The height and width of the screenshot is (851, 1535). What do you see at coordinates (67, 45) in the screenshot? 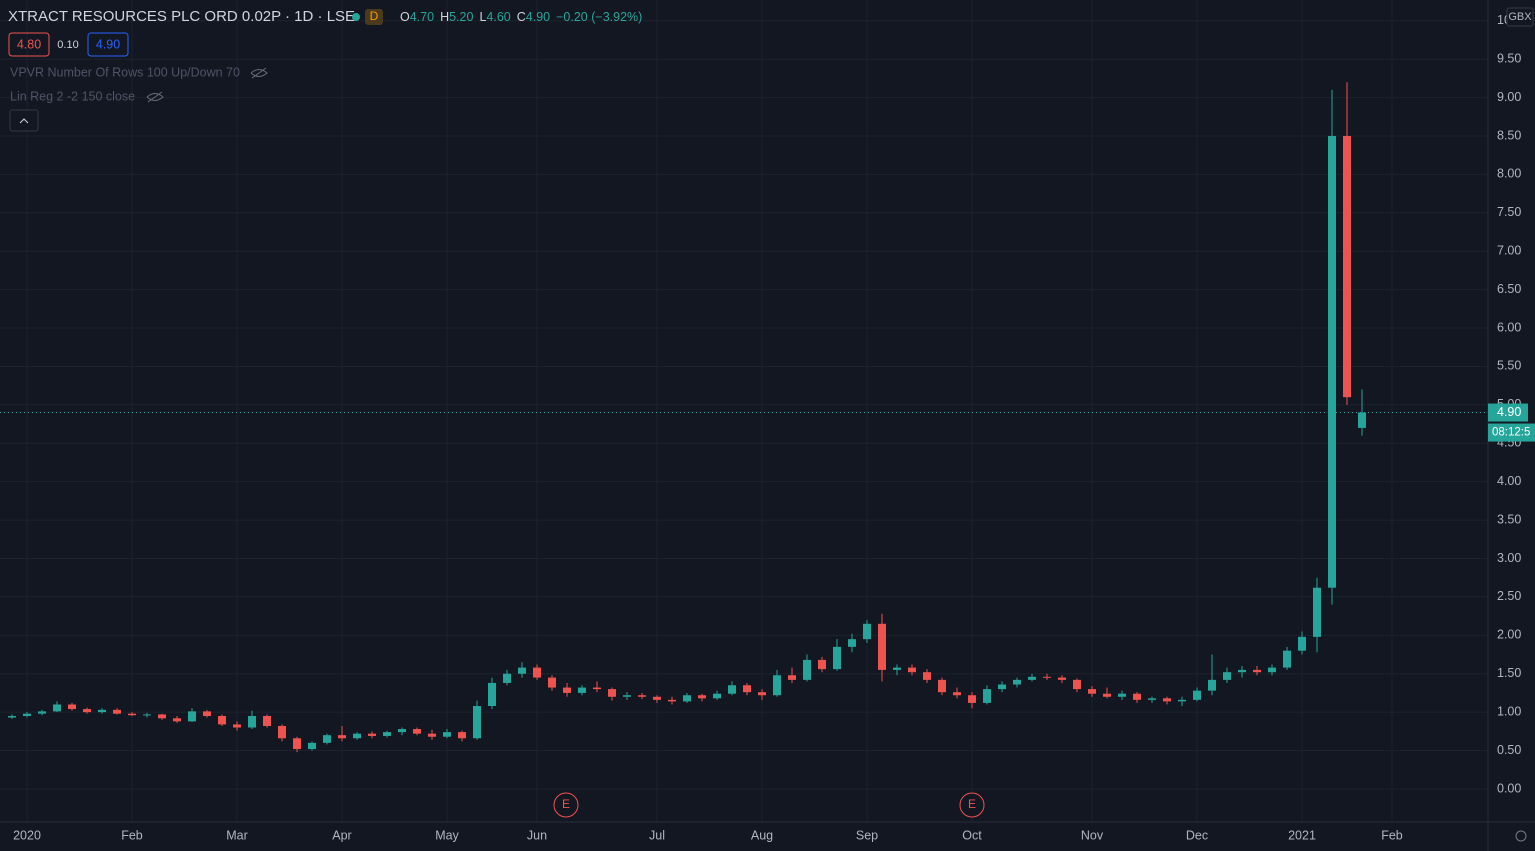
I see `spread: 0.10` at bounding box center [67, 45].